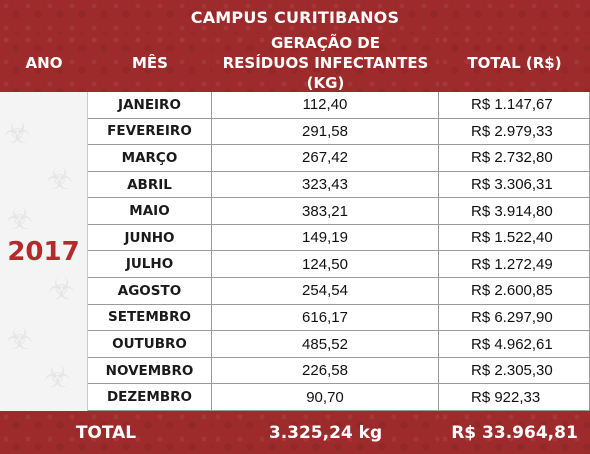  What do you see at coordinates (150, 265) in the screenshot?
I see `month-cell: JULHO` at bounding box center [150, 265].